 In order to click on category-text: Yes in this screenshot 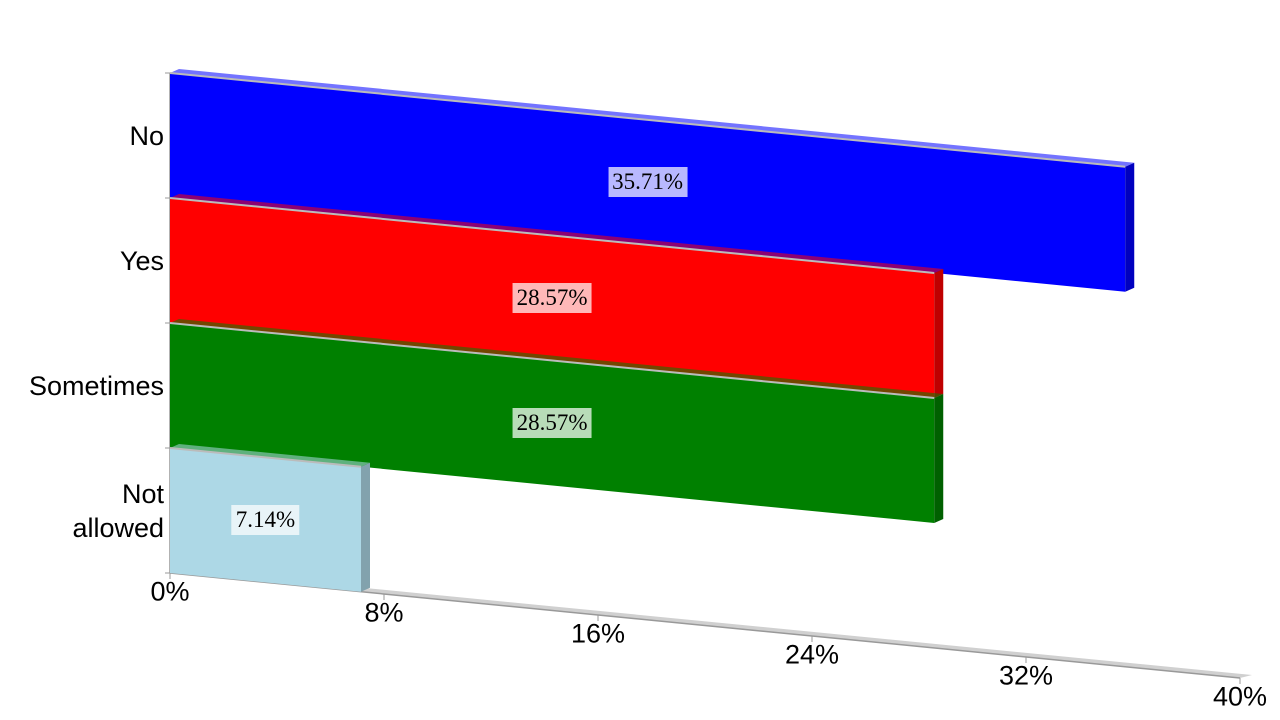, I will do `click(141, 260)`.